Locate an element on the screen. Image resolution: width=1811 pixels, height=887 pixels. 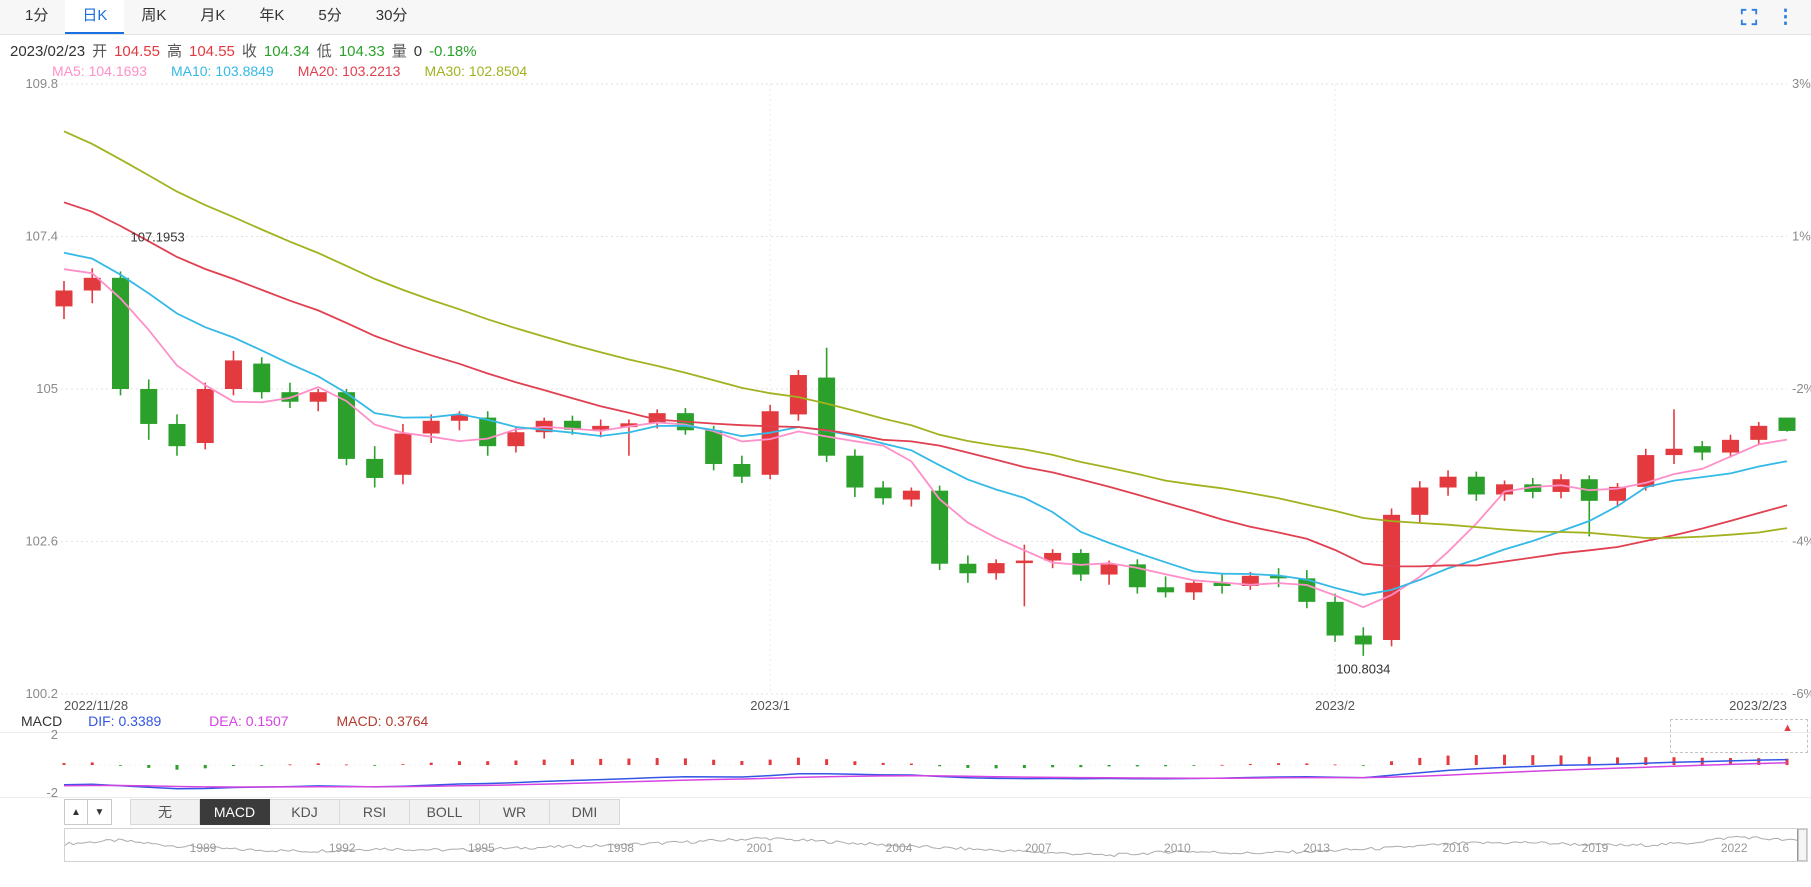
interval-tab-日K: 日K is located at coordinates (95, 17).